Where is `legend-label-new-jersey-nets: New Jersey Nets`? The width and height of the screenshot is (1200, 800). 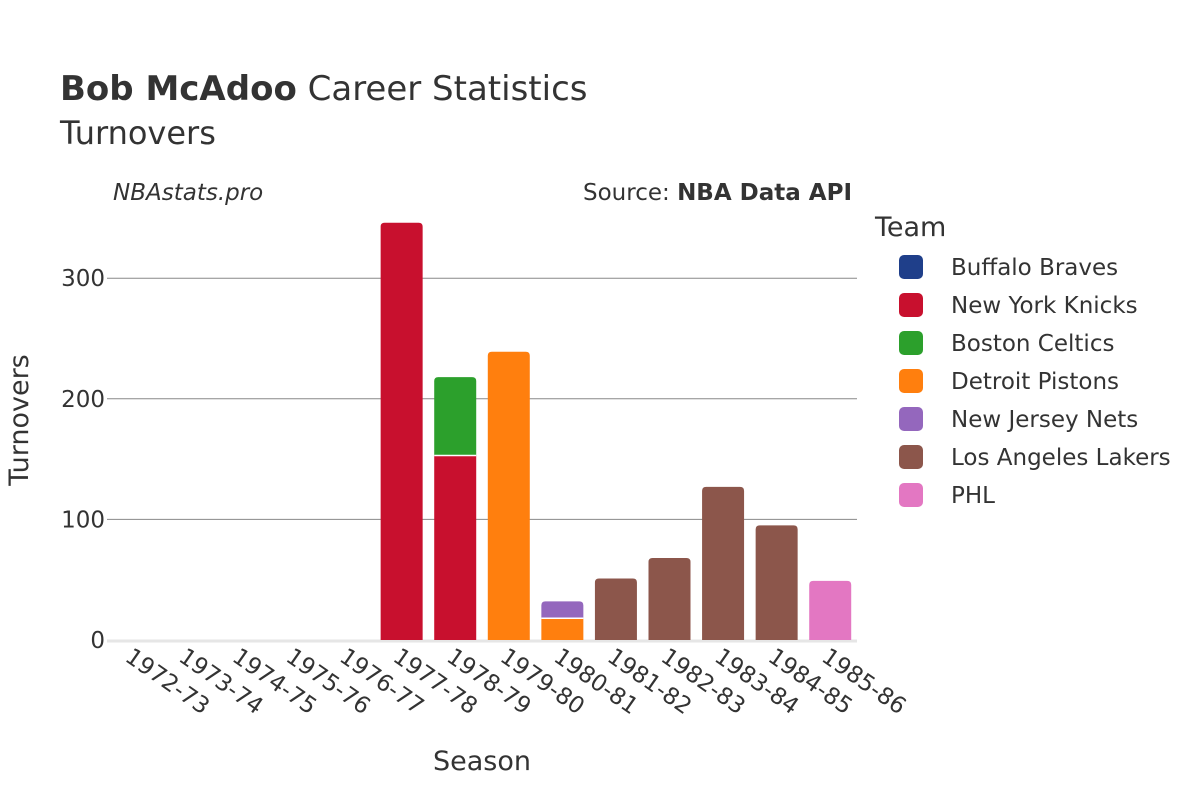 legend-label-new-jersey-nets: New Jersey Nets is located at coordinates (1044, 420).